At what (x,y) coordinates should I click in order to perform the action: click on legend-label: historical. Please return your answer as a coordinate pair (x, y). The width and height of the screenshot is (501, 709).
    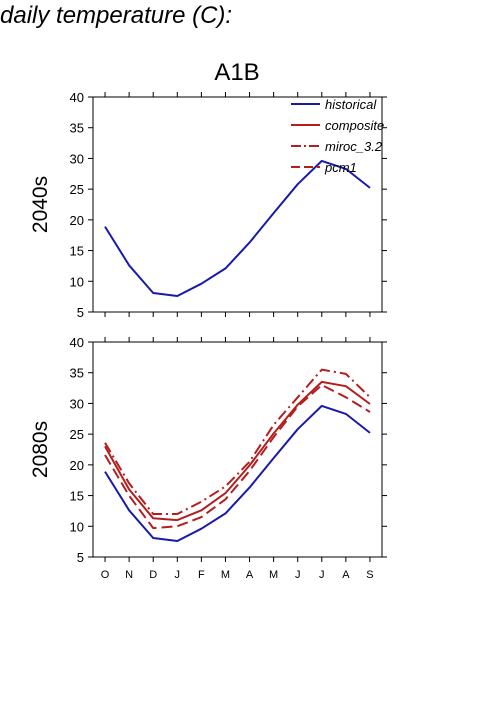
    Looking at the image, I should click on (351, 104).